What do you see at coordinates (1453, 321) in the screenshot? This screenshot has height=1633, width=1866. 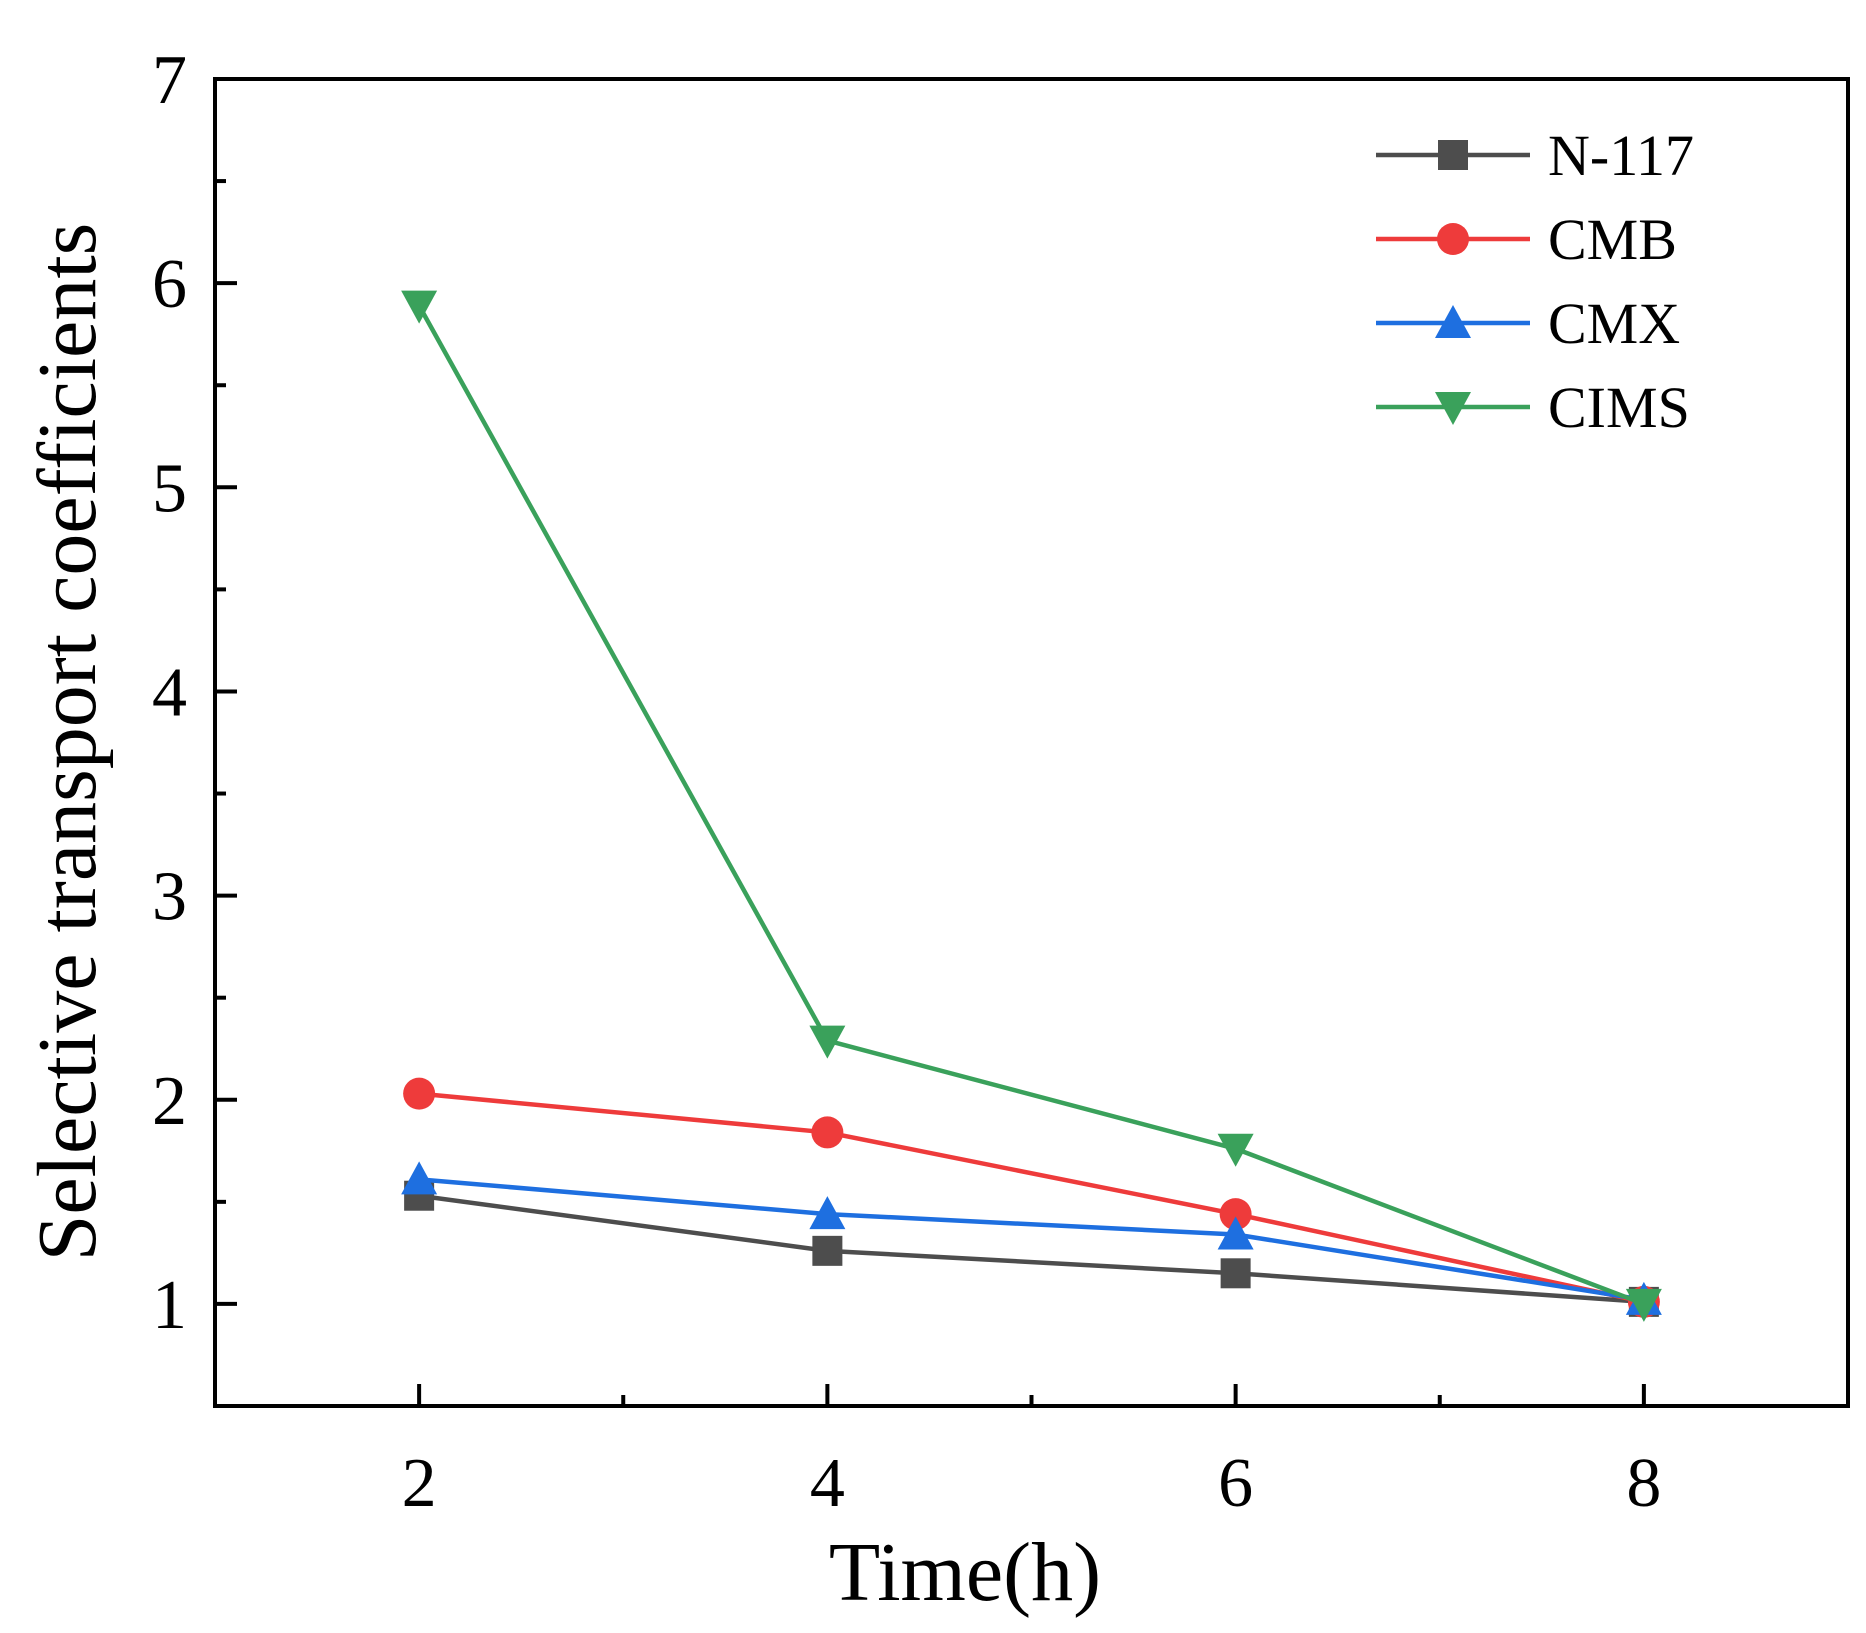 I see `legend-marker-cmx` at bounding box center [1453, 321].